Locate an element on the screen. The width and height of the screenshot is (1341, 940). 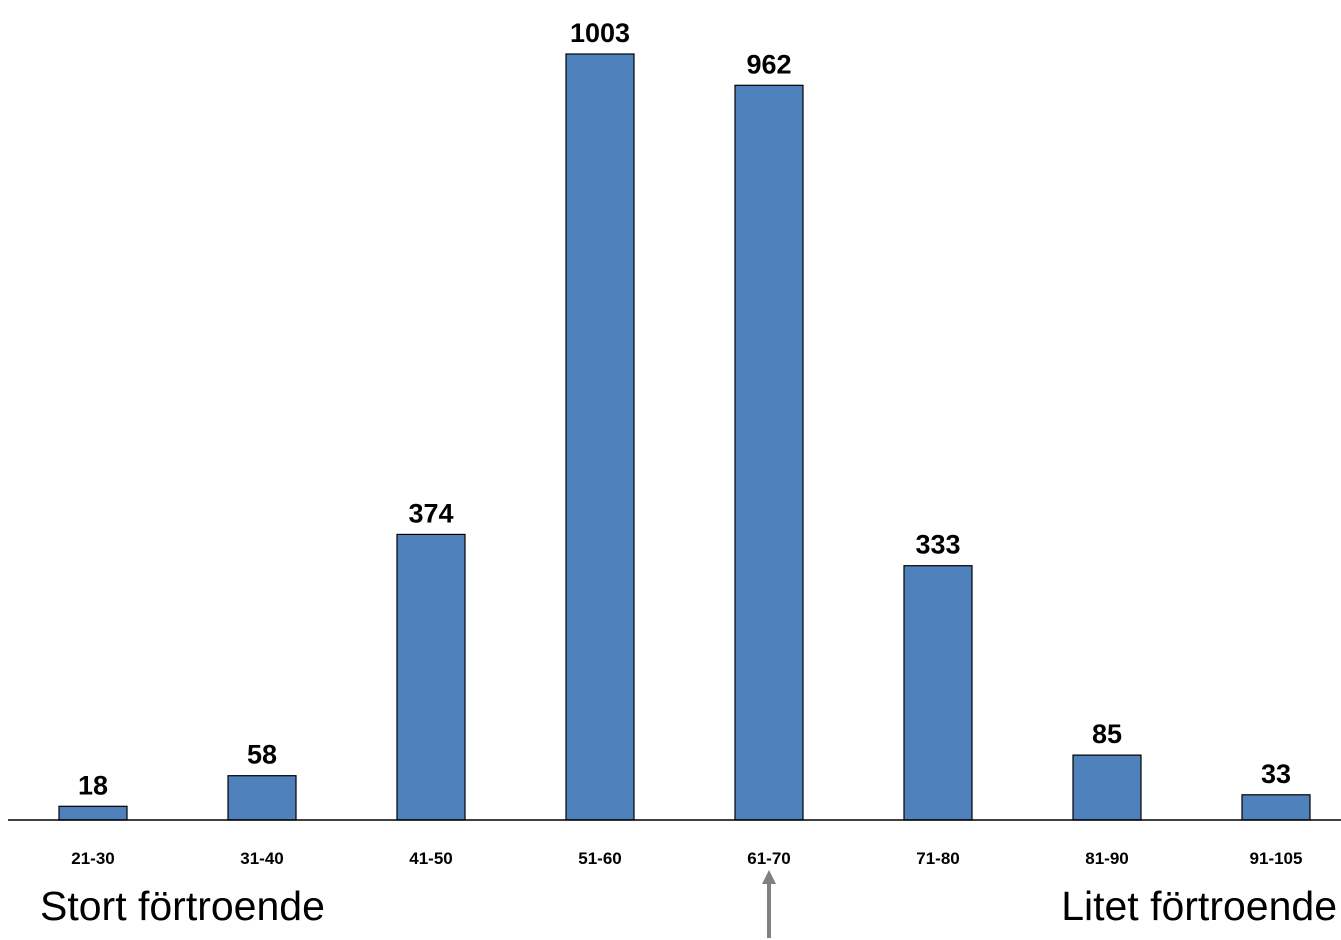
data-label-41-50: 374 is located at coordinates (430, 513).